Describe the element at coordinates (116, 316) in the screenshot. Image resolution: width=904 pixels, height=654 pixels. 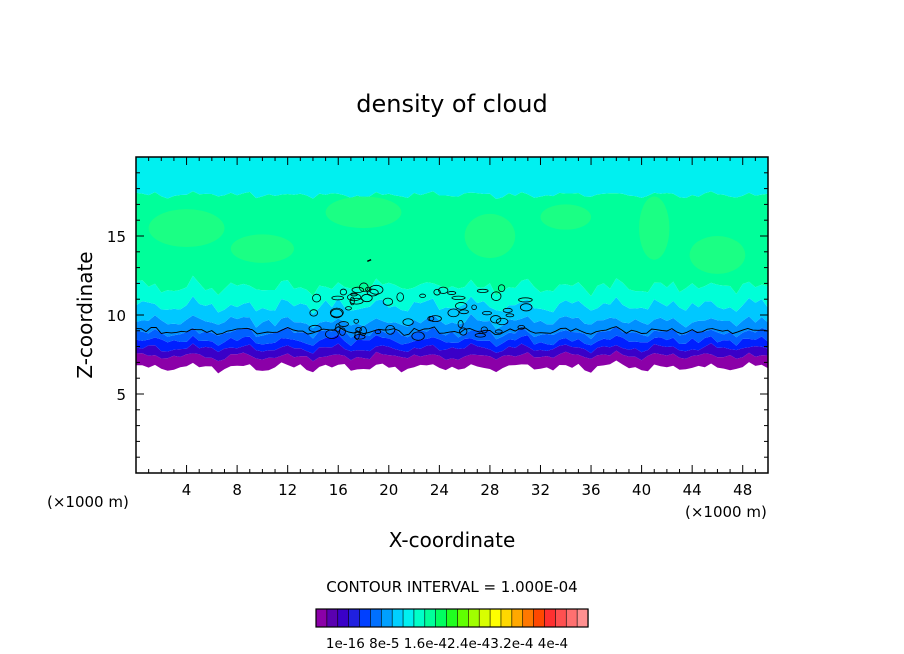
I see `y-tick-label: 10` at that location.